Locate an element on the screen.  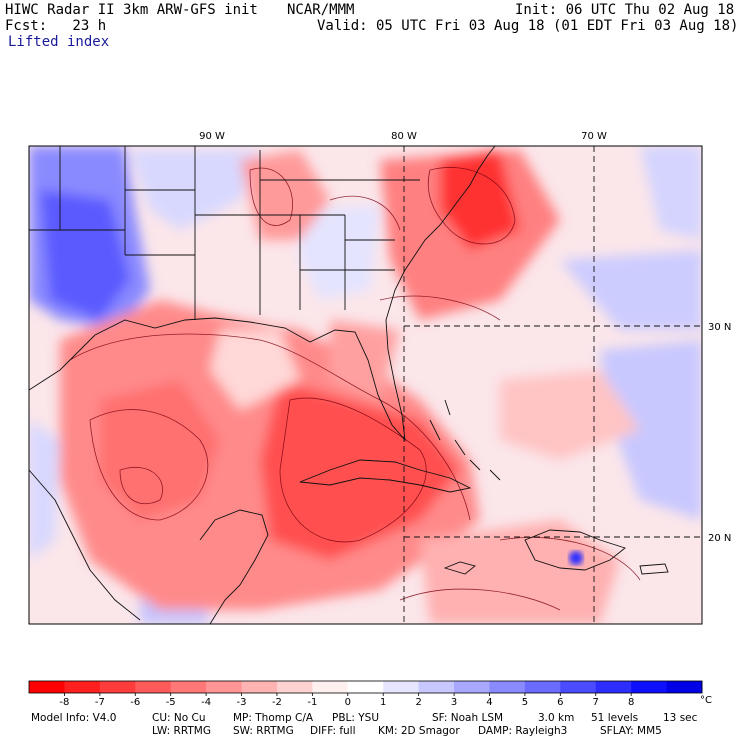
colorbar: -8 -7 -6 -5 -4 -3 -2 -1 0 1 2 3 4 5 6 7 8 is located at coordinates (365, 694).